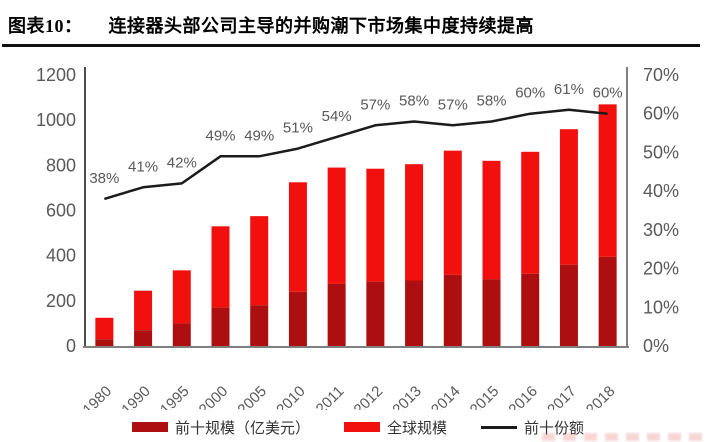 This screenshot has height=442, width=716. What do you see at coordinates (56, 75) in the screenshot?
I see `left-axis-tick: 1200` at bounding box center [56, 75].